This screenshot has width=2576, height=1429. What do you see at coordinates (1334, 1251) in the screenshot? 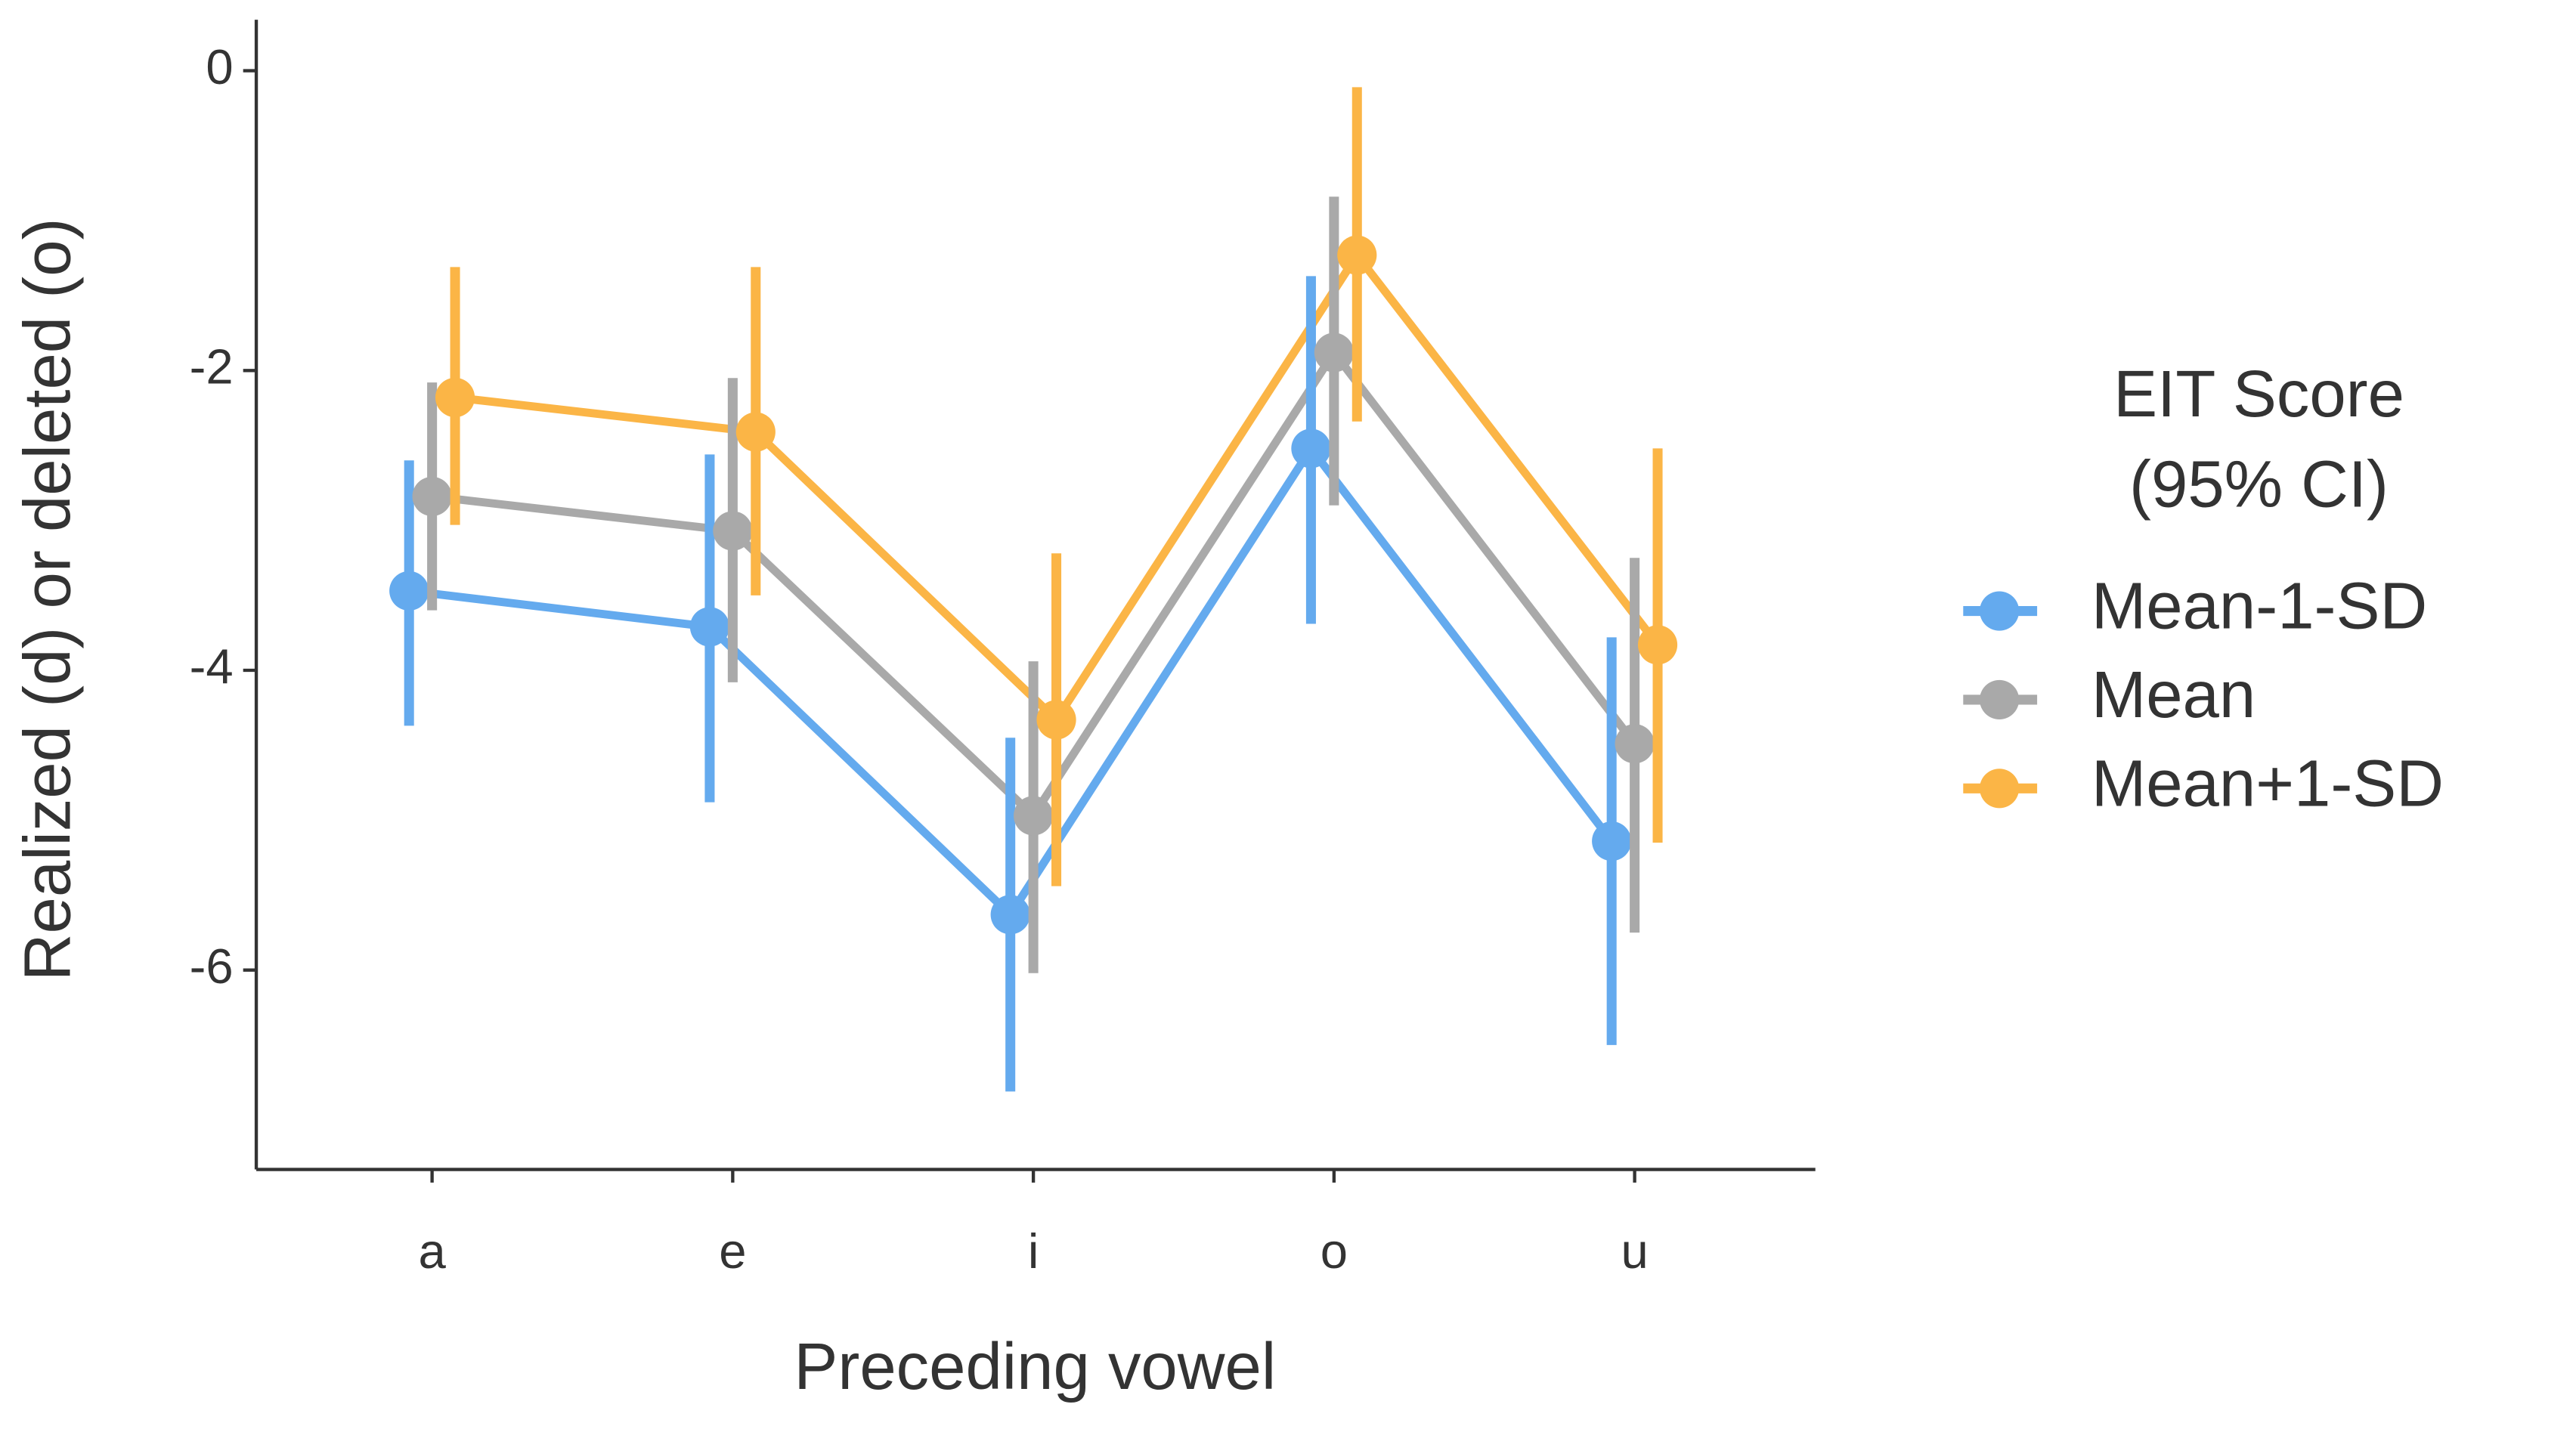
I see `x-tick-label: o` at bounding box center [1334, 1251].